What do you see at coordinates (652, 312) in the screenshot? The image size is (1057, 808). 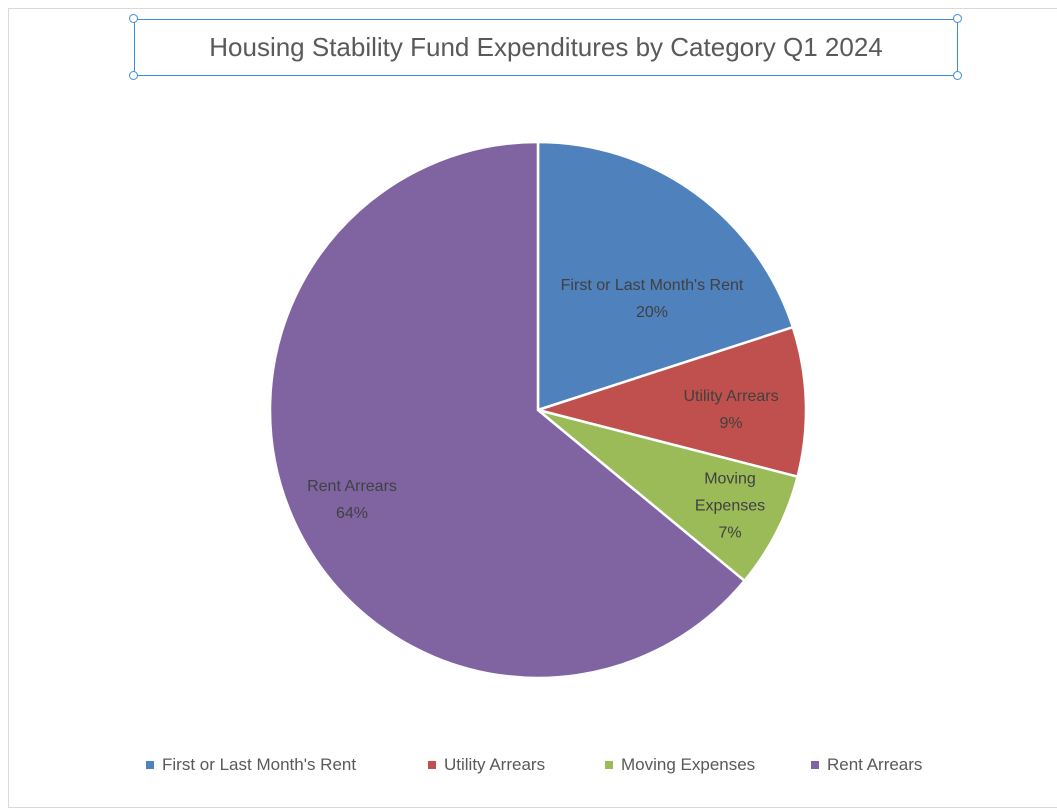 I see `data-label-value: 20%` at bounding box center [652, 312].